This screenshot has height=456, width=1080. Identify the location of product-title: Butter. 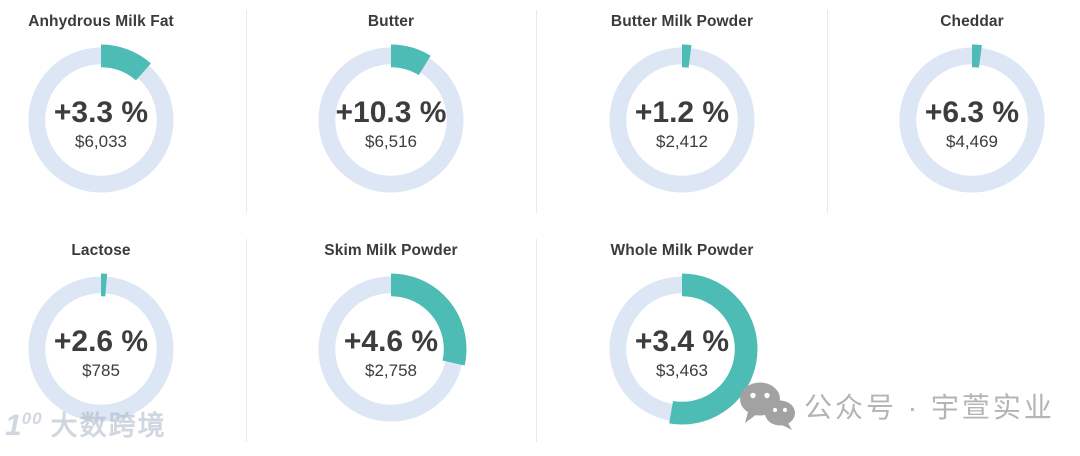
(391, 21).